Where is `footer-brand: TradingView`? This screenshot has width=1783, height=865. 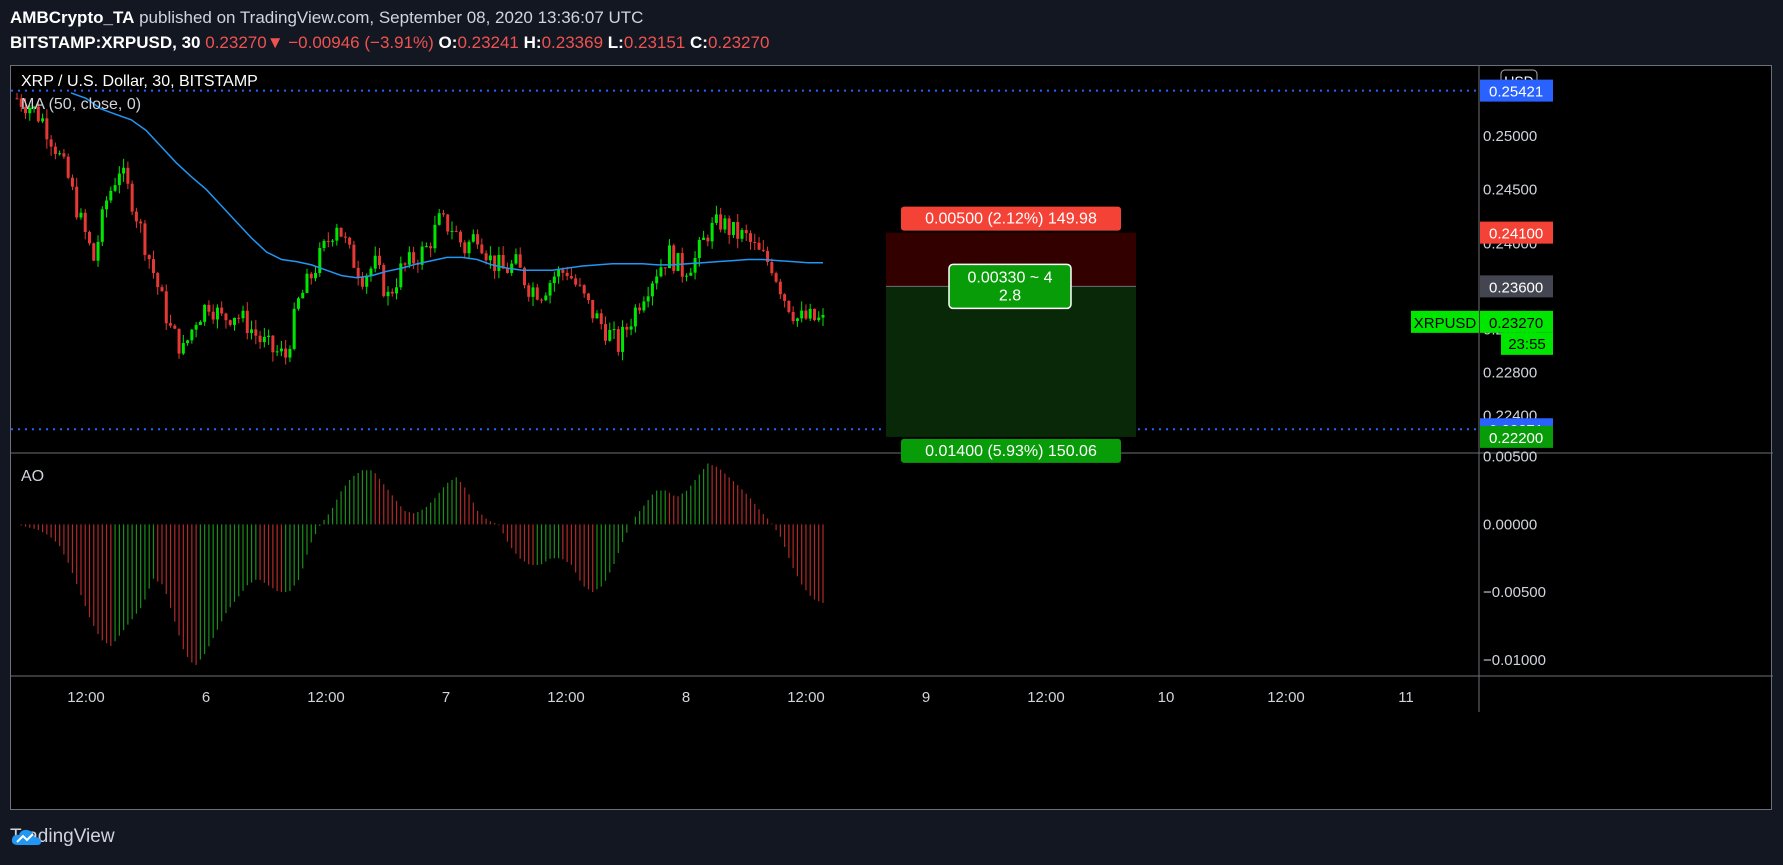 footer-brand: TradingView is located at coordinates (62, 837).